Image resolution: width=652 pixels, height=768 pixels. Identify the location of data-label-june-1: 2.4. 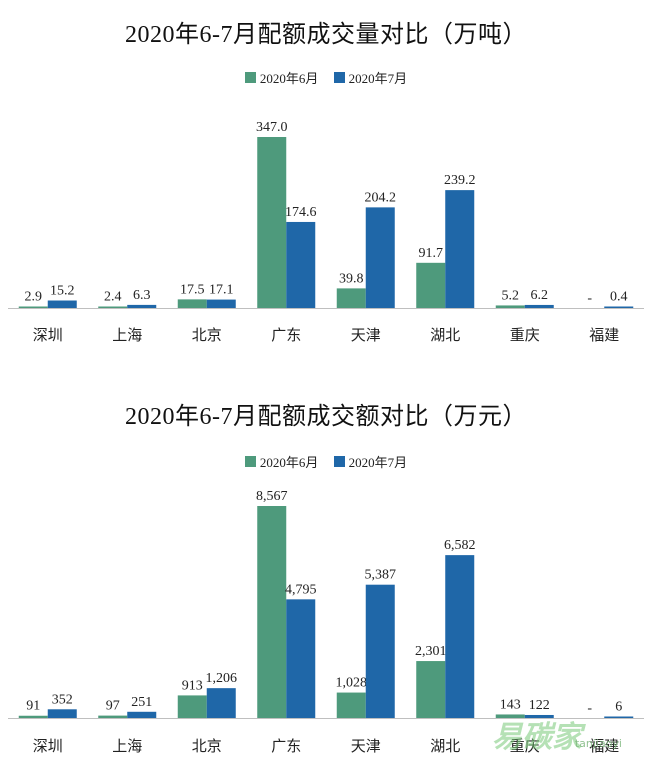
(113, 297).